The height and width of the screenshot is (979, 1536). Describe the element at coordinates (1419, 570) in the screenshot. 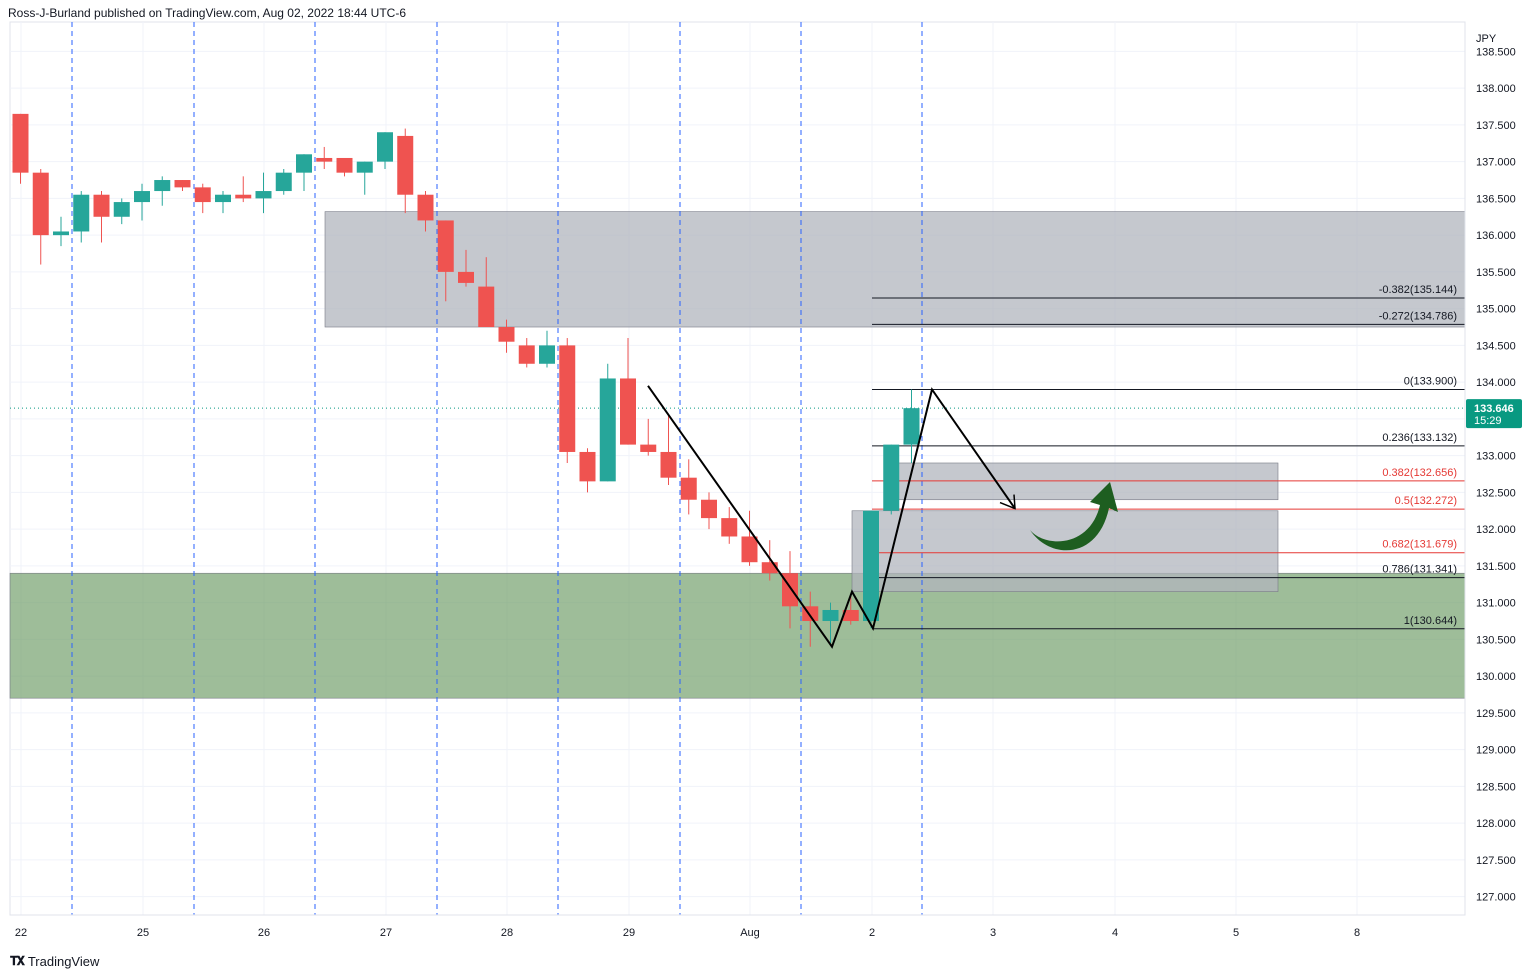

I see `fib-level-label: 0.786(131.341)` at that location.